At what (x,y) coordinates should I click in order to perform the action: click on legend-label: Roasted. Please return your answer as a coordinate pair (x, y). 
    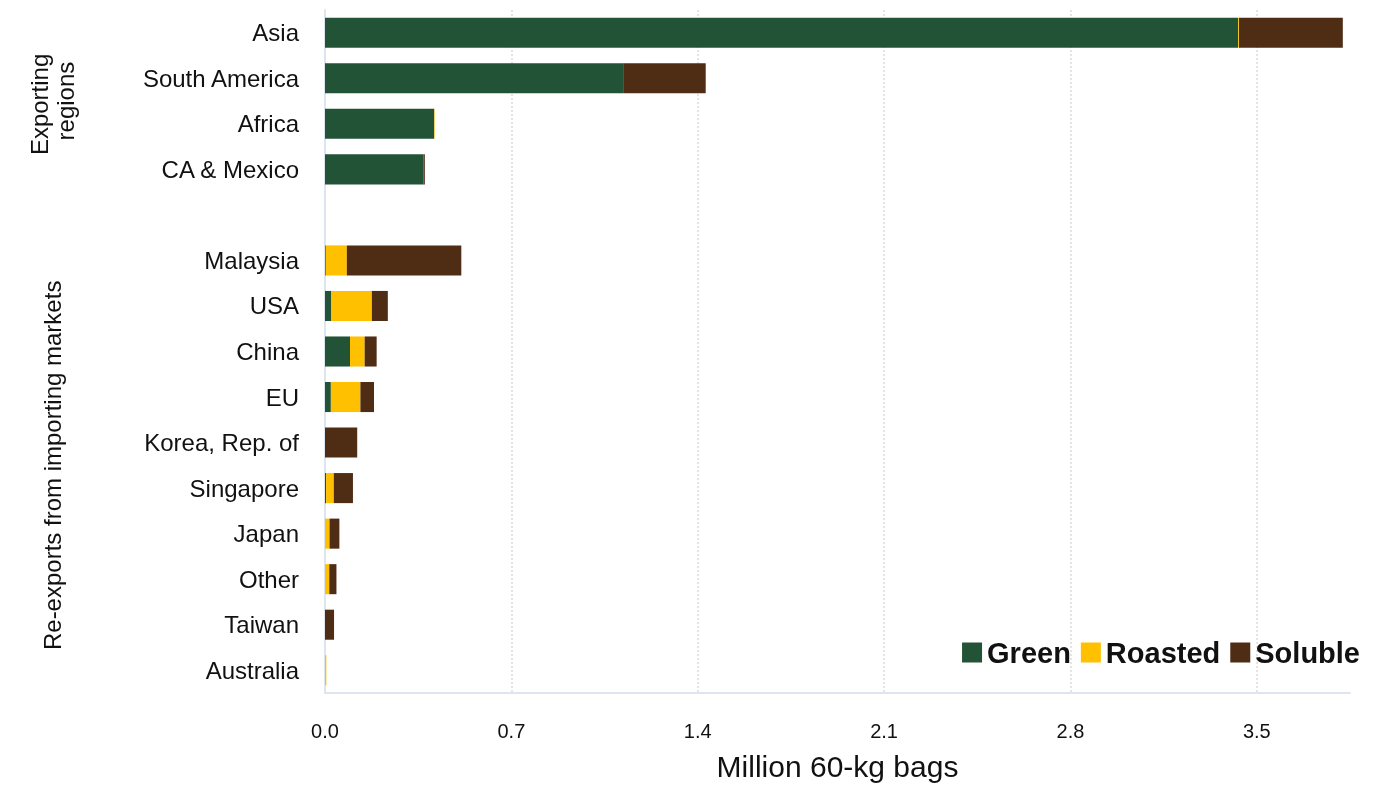
    Looking at the image, I should click on (1163, 652).